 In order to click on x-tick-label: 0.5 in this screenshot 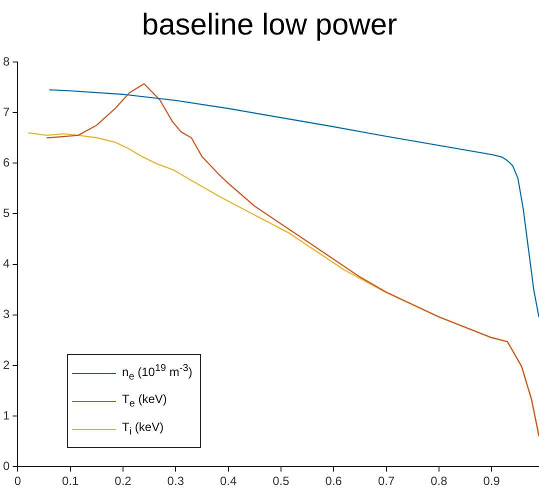, I will do `click(281, 481)`.